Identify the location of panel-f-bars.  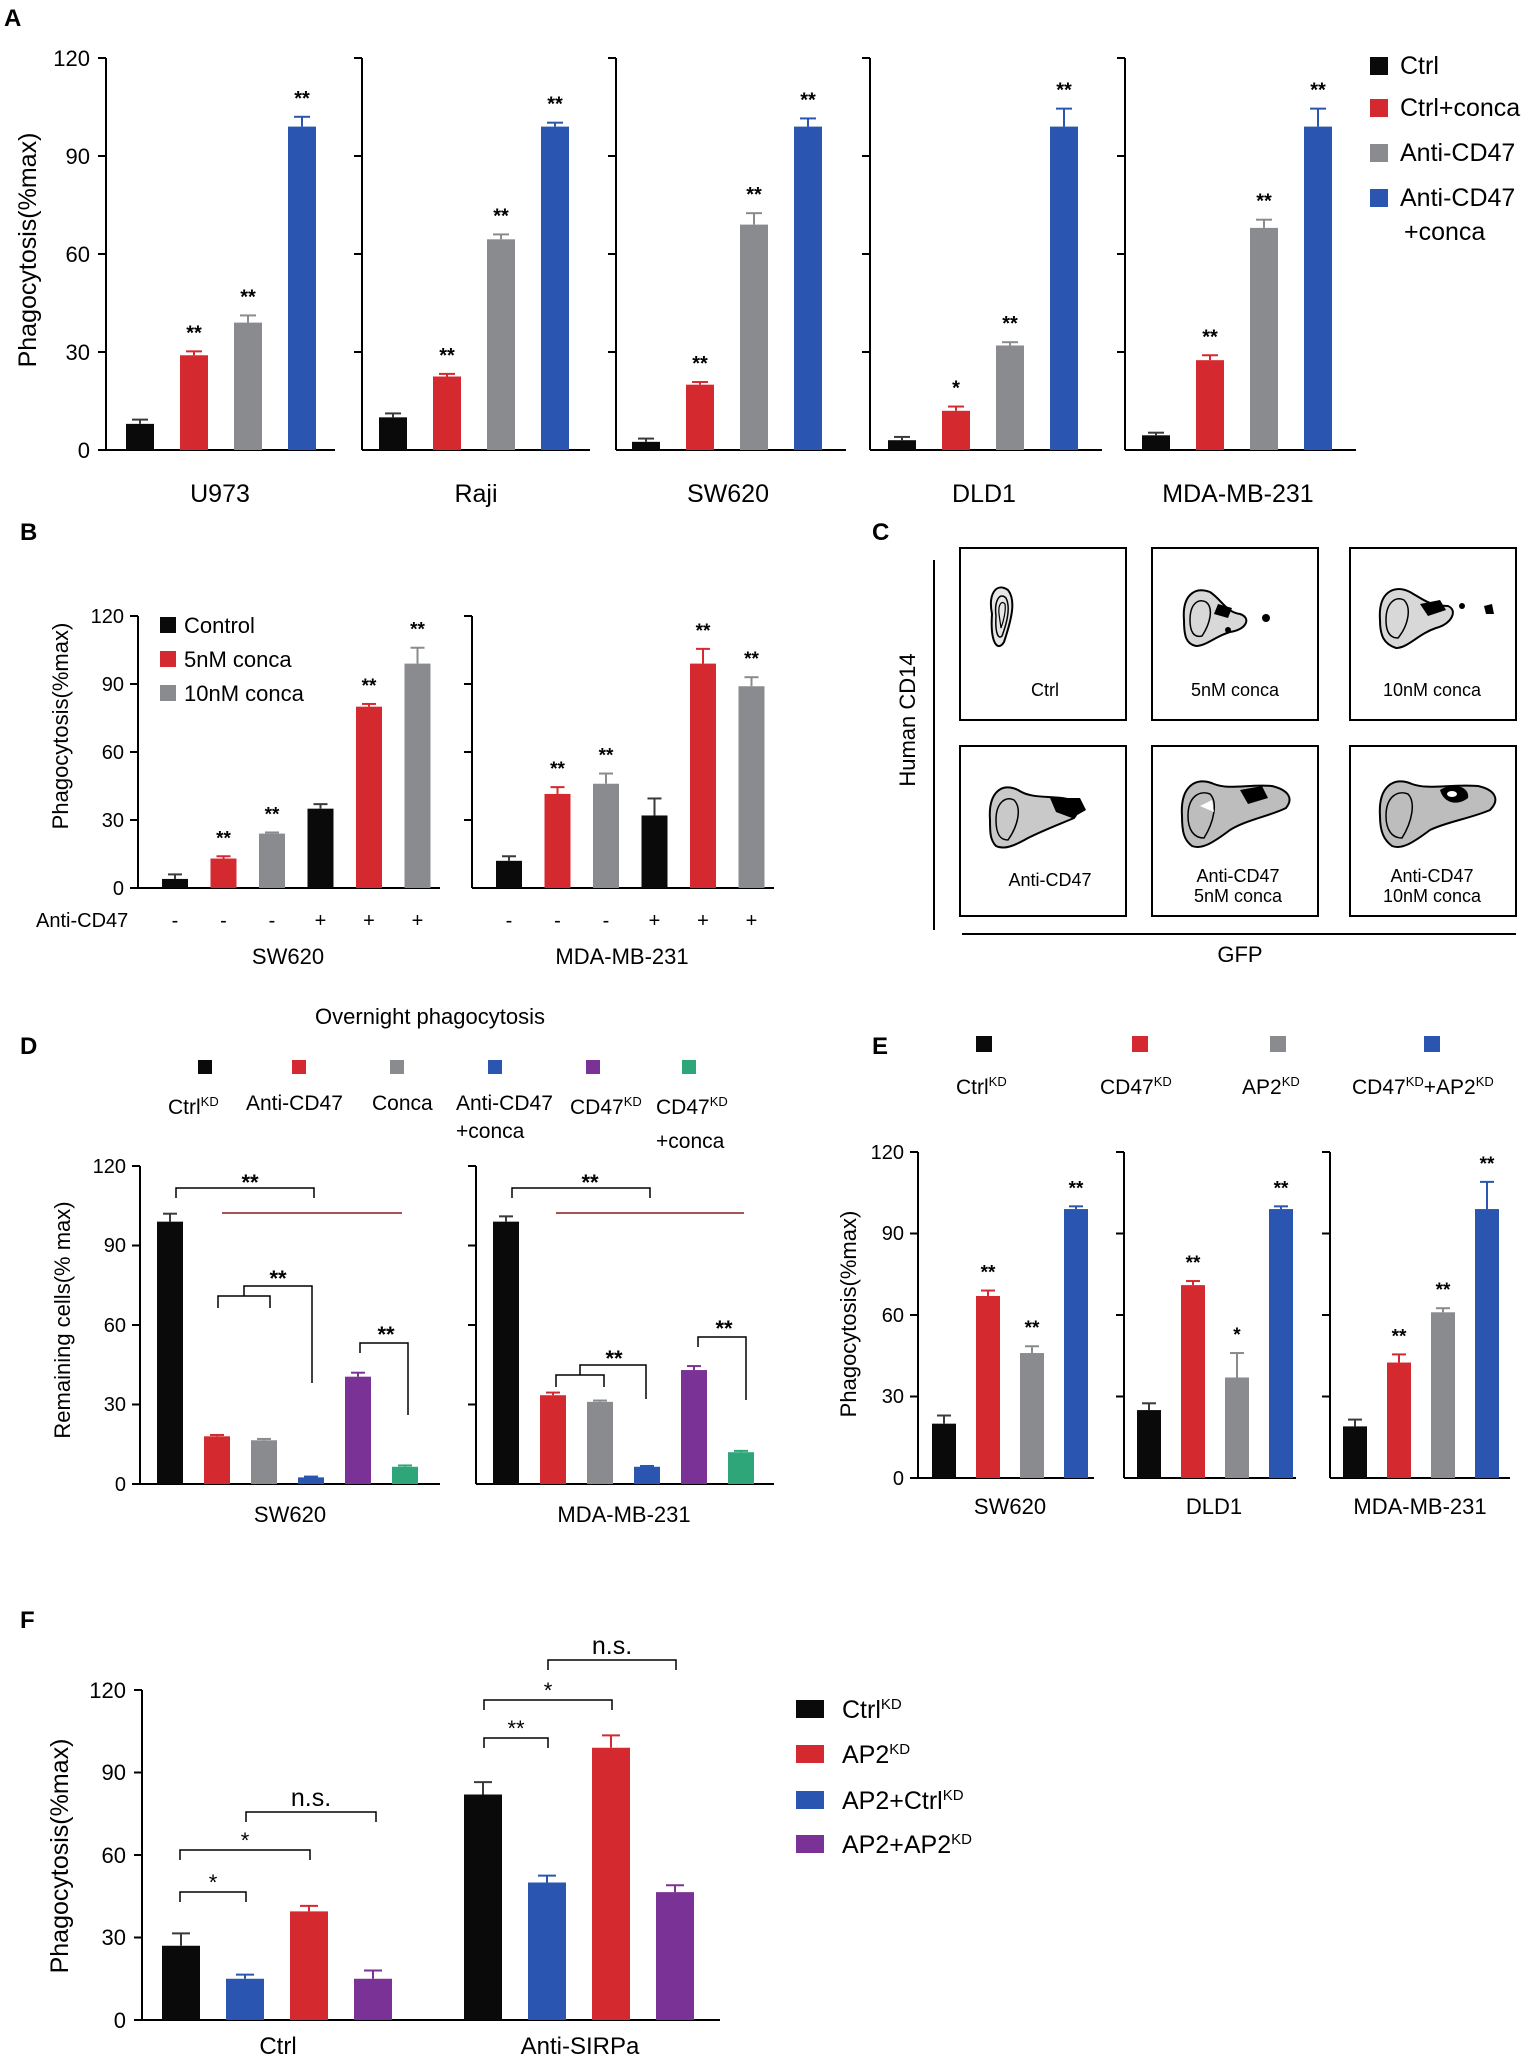
(428, 1877).